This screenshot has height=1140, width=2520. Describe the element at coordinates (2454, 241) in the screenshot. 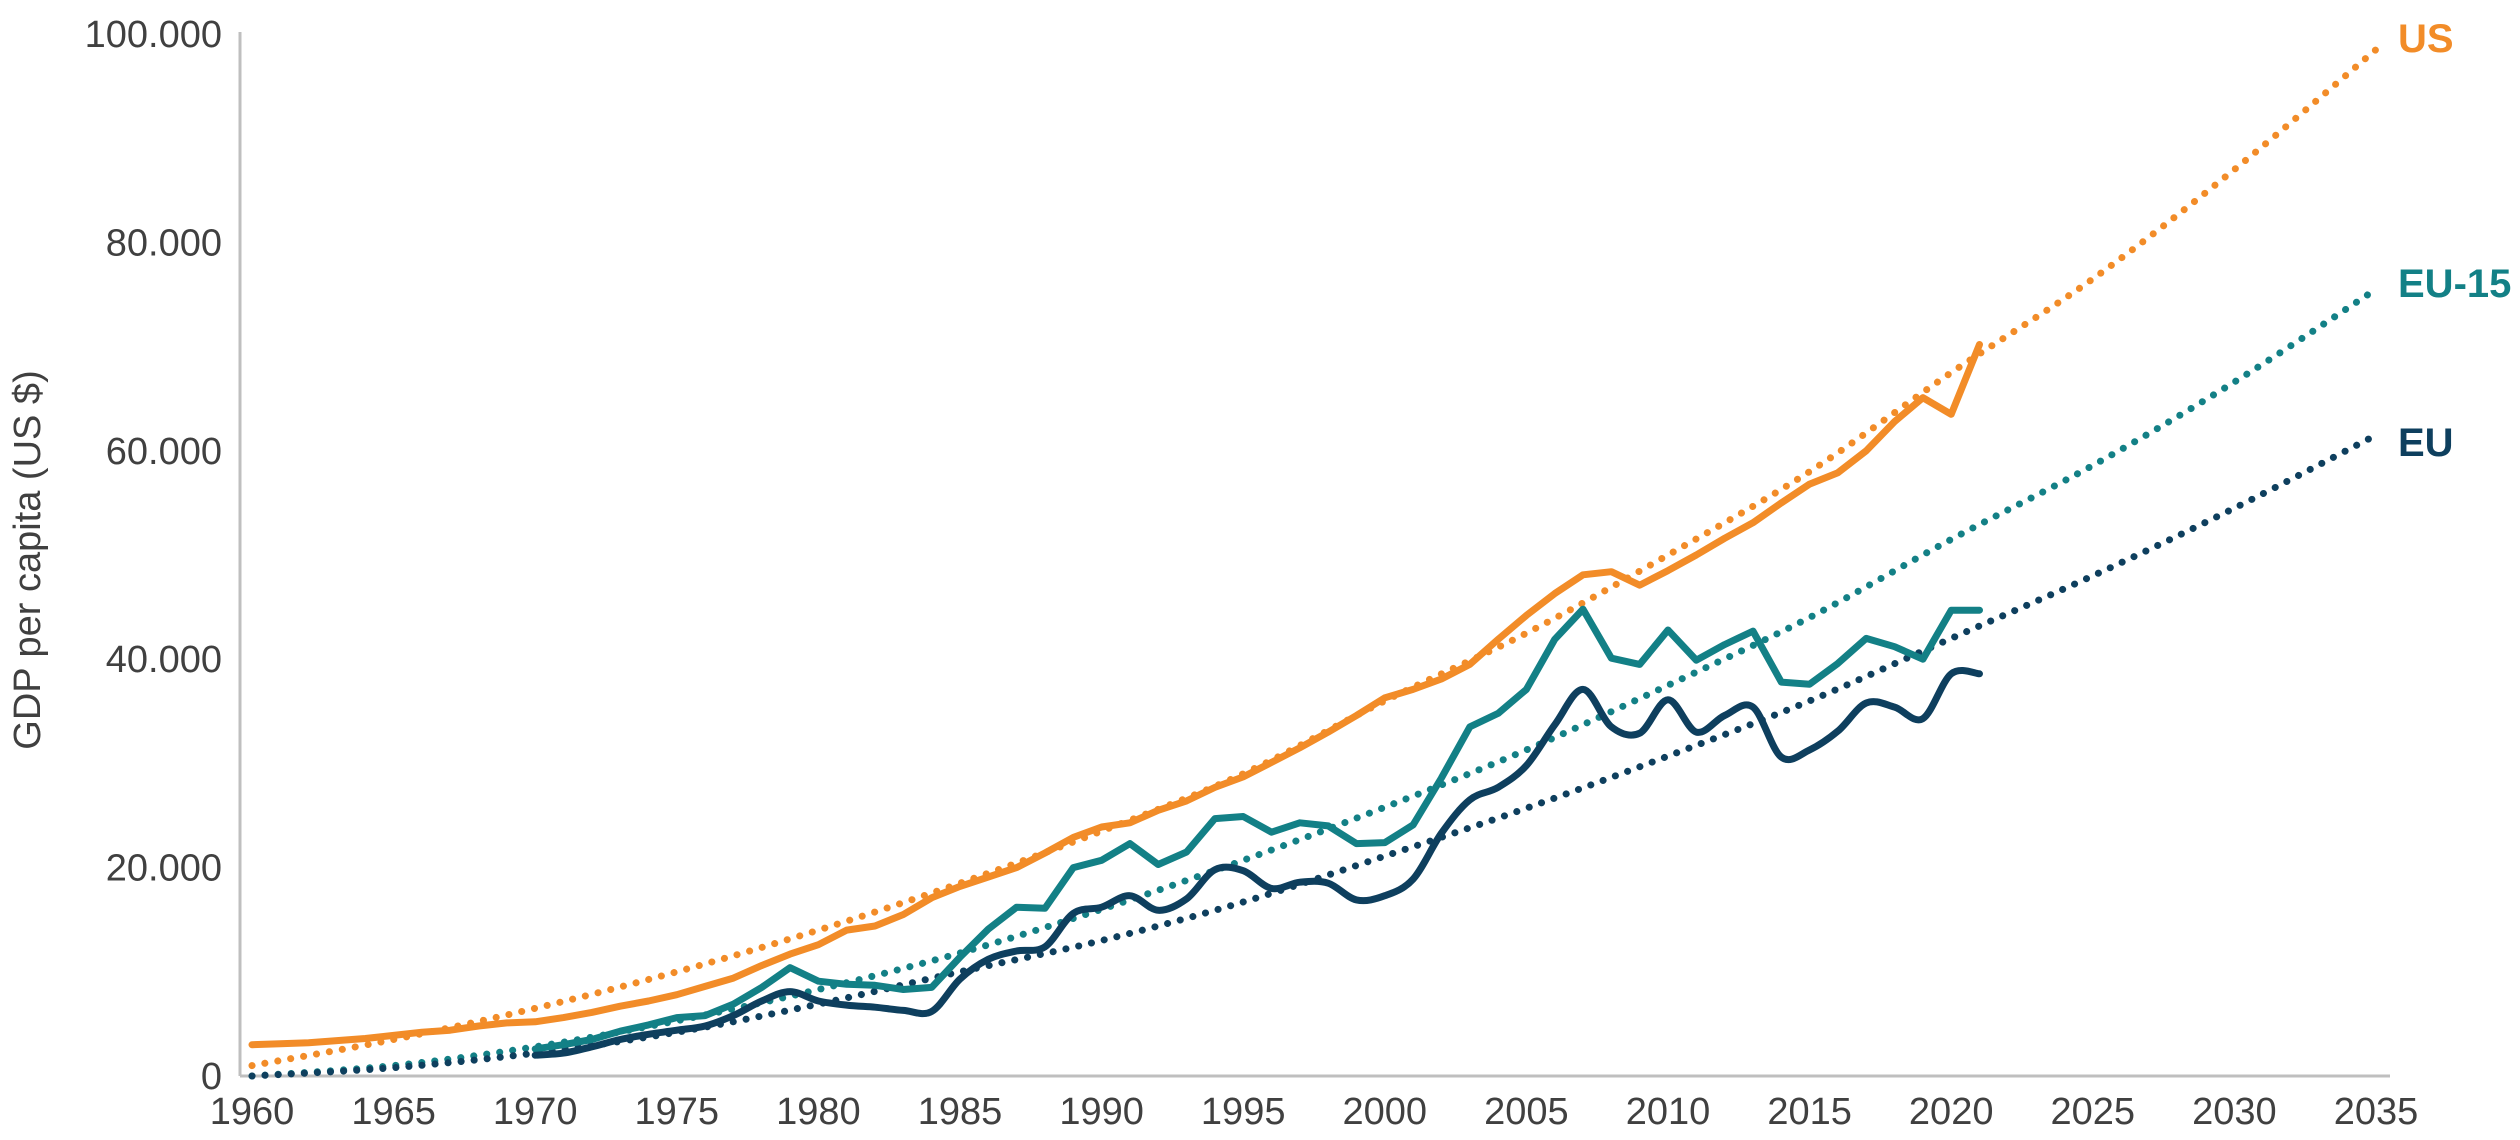

I see `series-labels: US EU-15 EU` at that location.